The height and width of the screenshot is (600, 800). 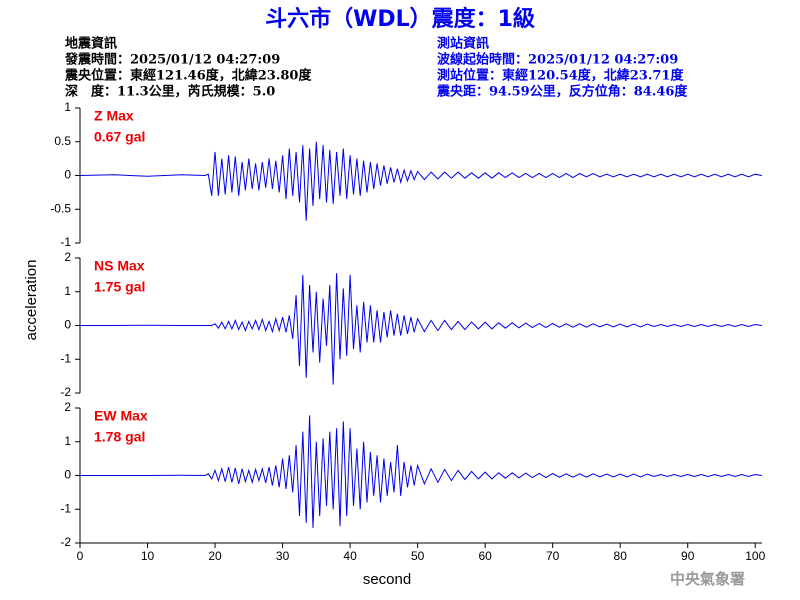 I want to click on component-label: EW Max, so click(x=121, y=416).